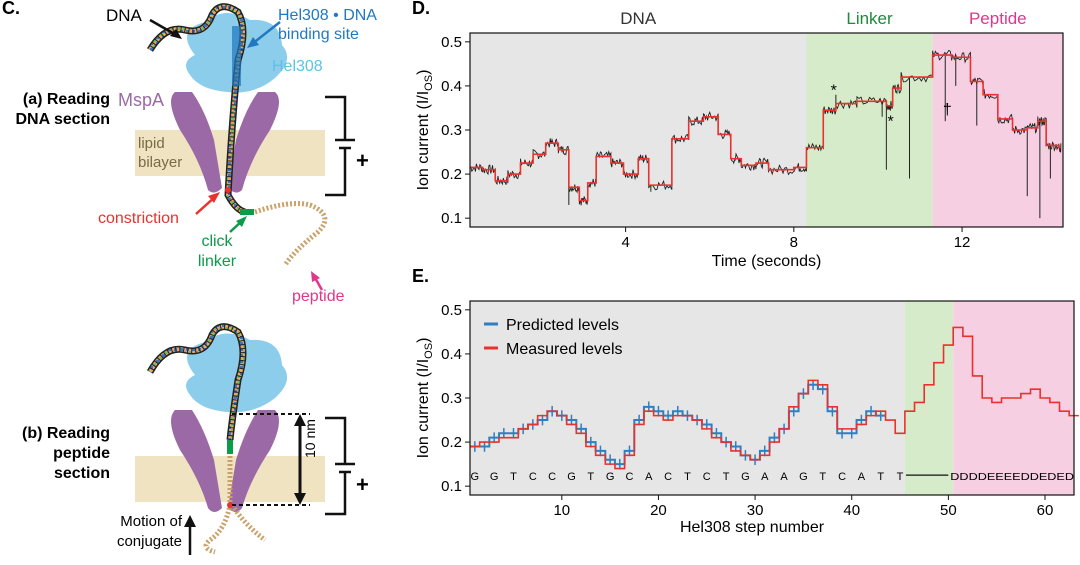 This screenshot has width=1080, height=565. What do you see at coordinates (752, 527) in the screenshot?
I see `x-axis-label: Hel308 step number` at bounding box center [752, 527].